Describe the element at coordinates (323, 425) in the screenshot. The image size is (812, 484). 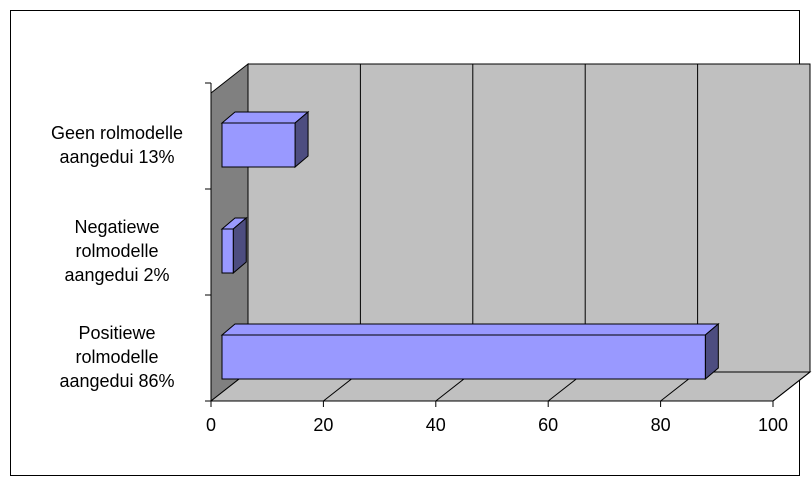
I see `x-tick-label: 20` at that location.